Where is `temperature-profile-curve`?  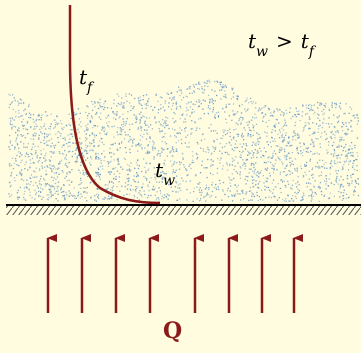
temperature-profile-curve is located at coordinates (114, 105).